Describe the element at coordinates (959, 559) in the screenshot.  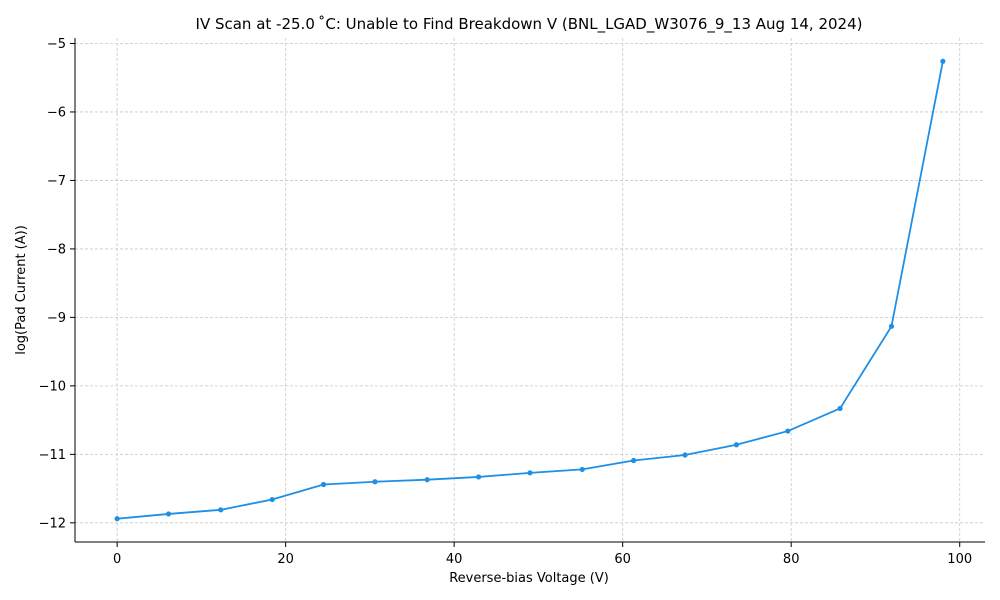
I see `x-tick-label: 100` at that location.